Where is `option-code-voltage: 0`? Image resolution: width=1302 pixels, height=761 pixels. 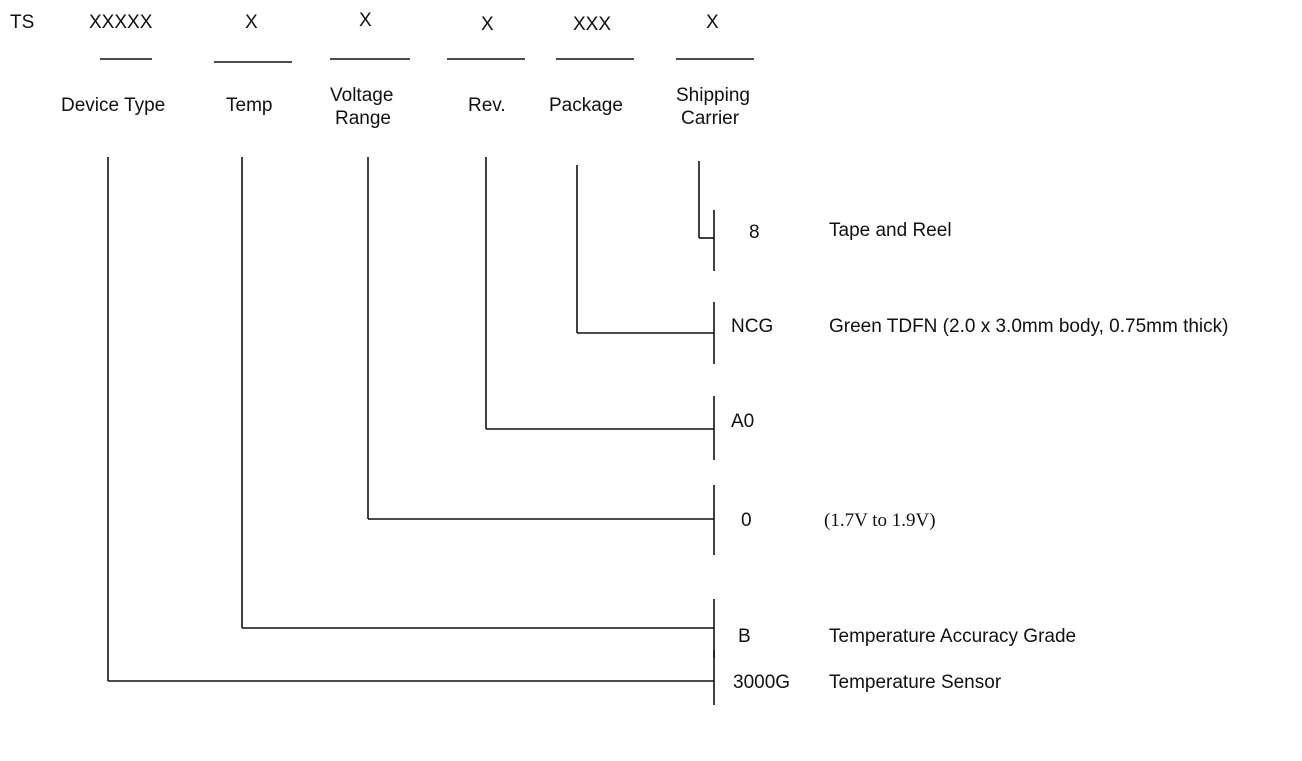
option-code-voltage: 0 is located at coordinates (746, 520).